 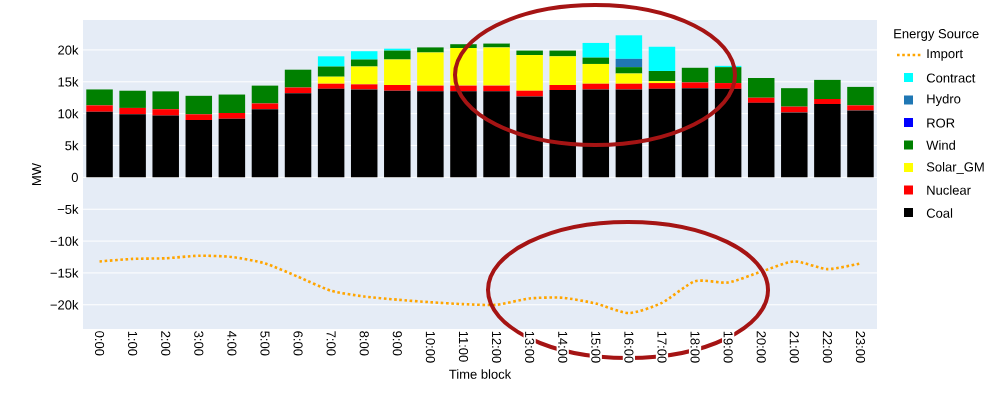 What do you see at coordinates (133, 343) in the screenshot?
I see `x-tick-label: 1:00` at bounding box center [133, 343].